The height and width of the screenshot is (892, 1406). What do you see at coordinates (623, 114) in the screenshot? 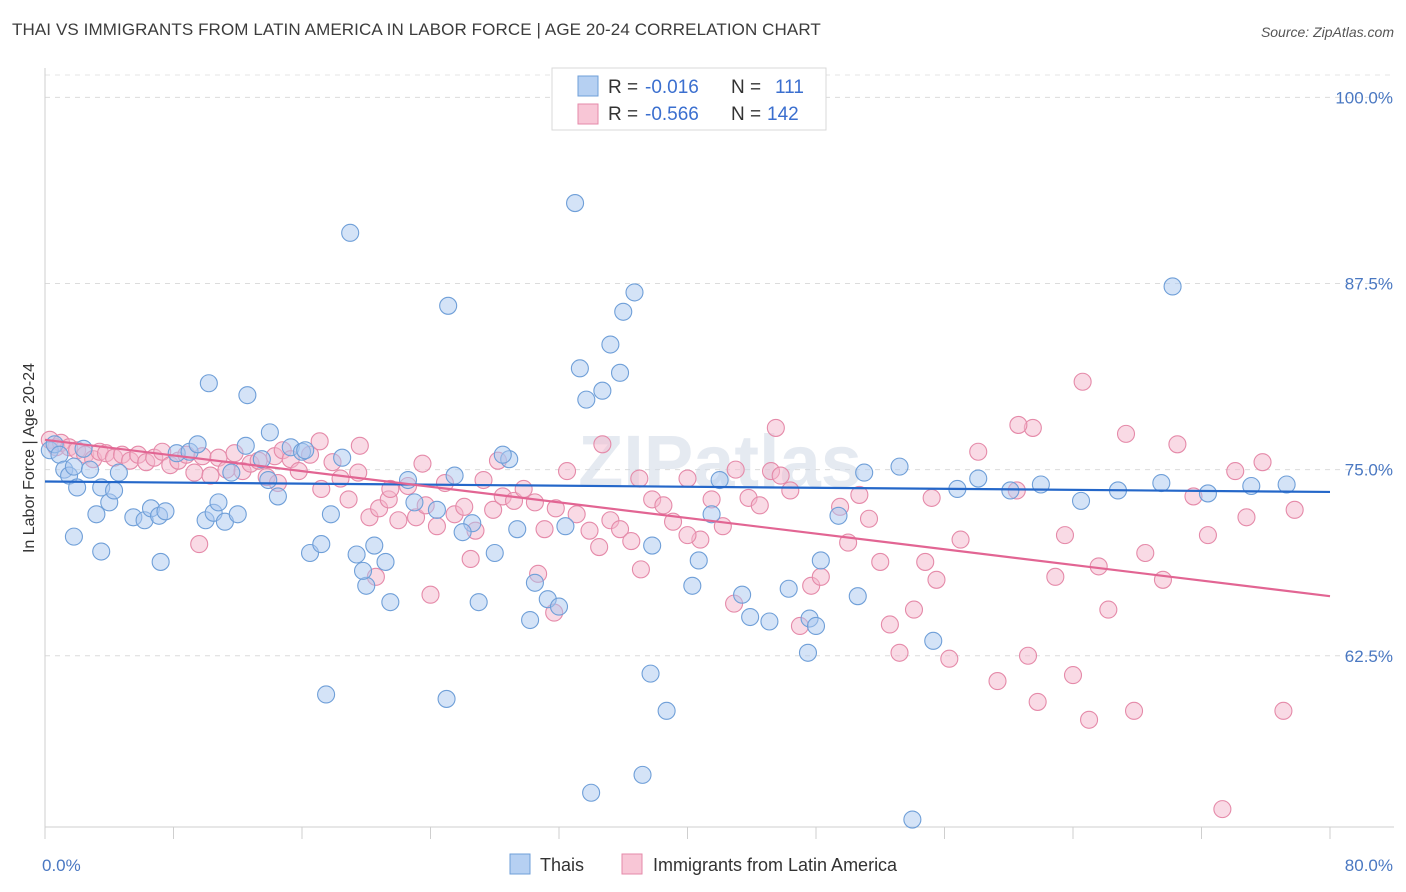
I see `legend-r-label-2: R =` at bounding box center [623, 114].